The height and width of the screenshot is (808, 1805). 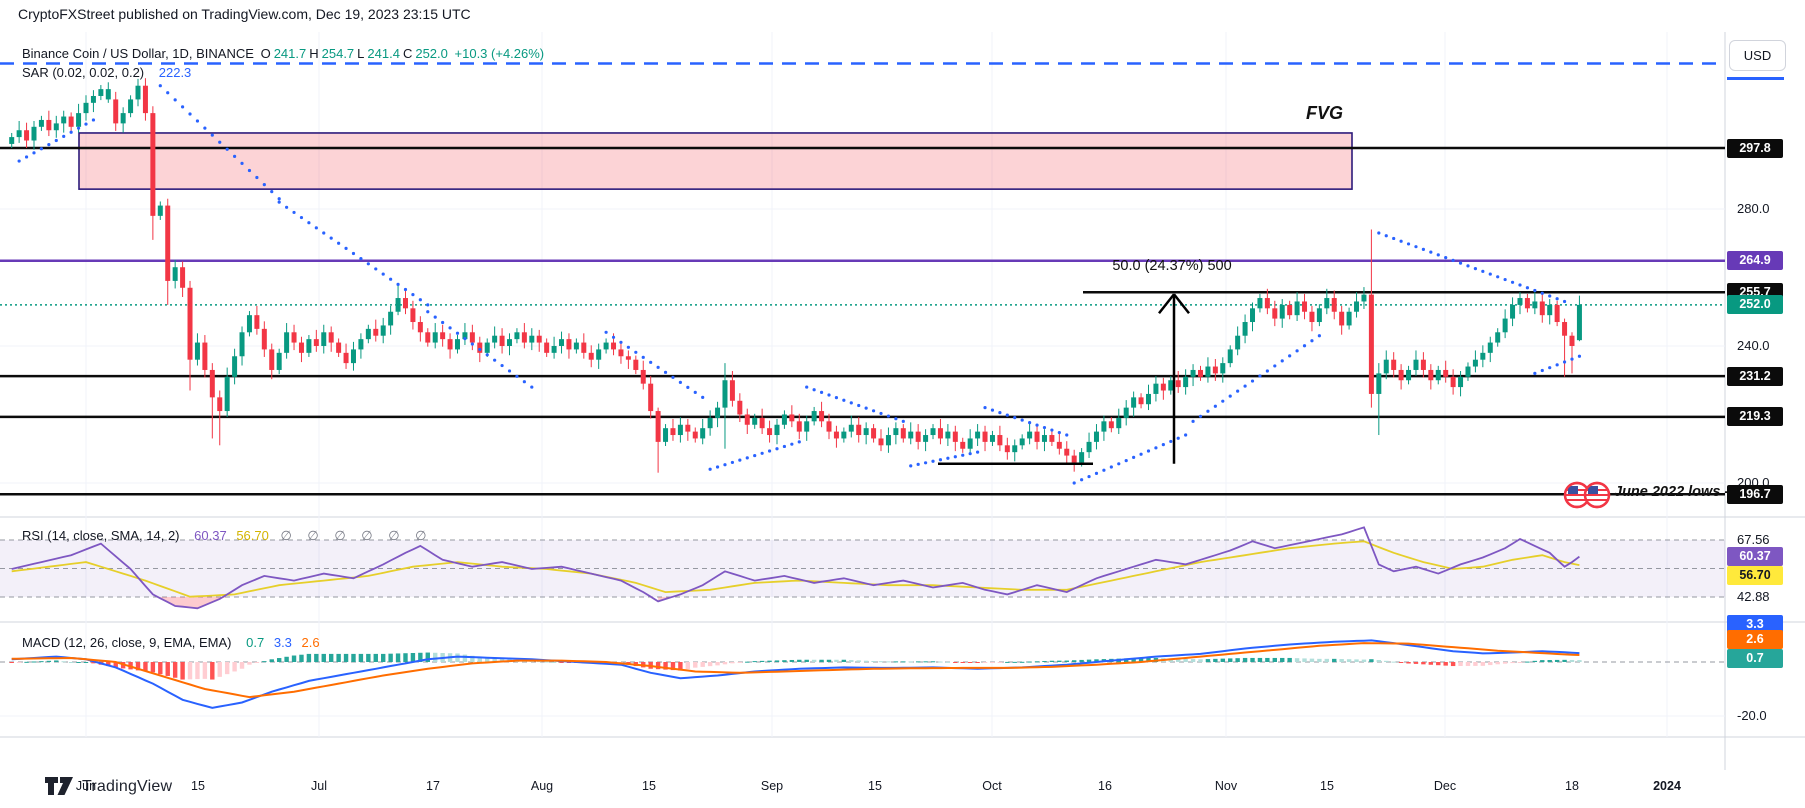 I want to click on time-axis-label: 18, so click(x=1572, y=786).